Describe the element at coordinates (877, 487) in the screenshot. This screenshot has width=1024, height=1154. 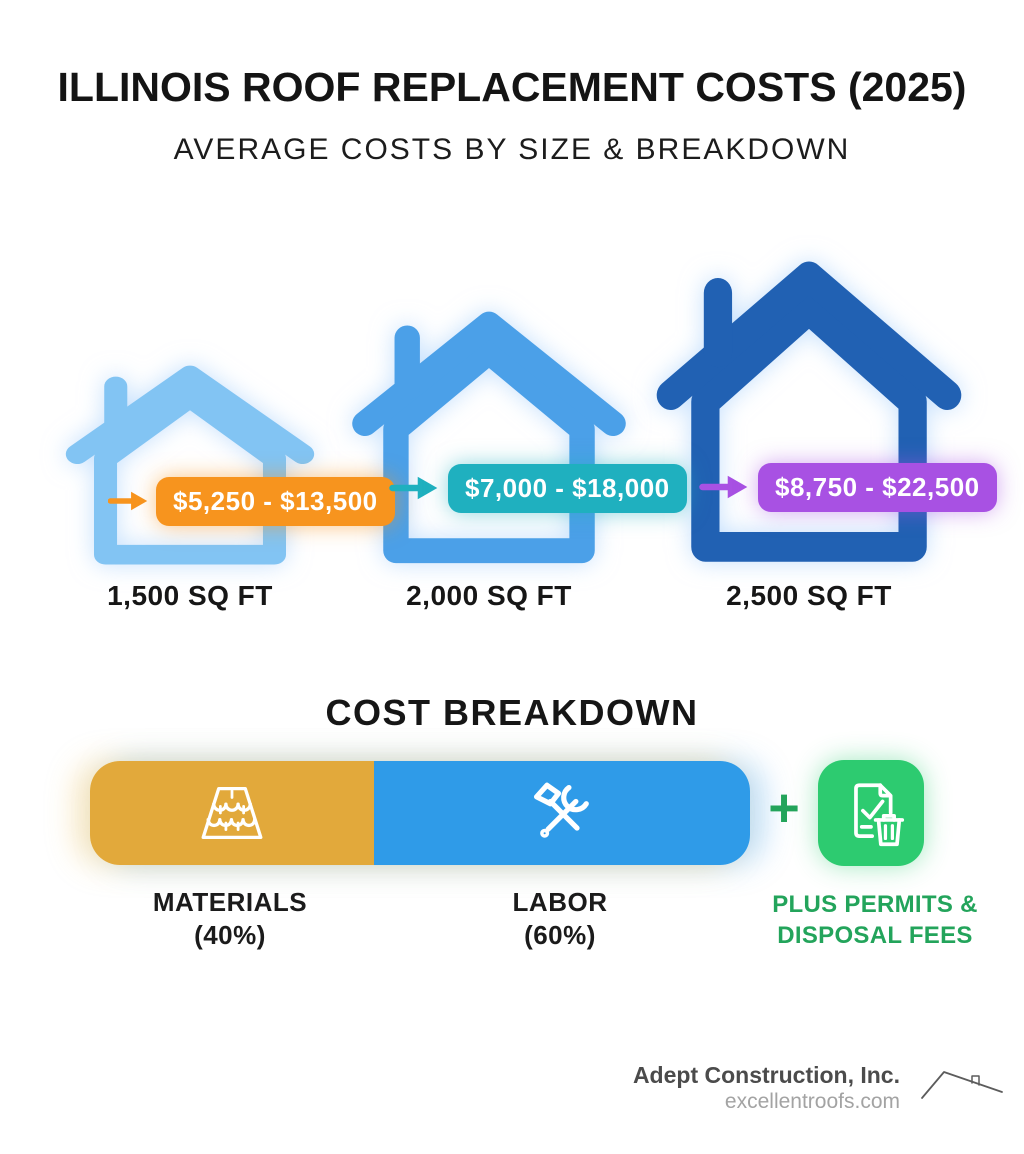
I see `price-range: $8,750 - $22,500` at that location.